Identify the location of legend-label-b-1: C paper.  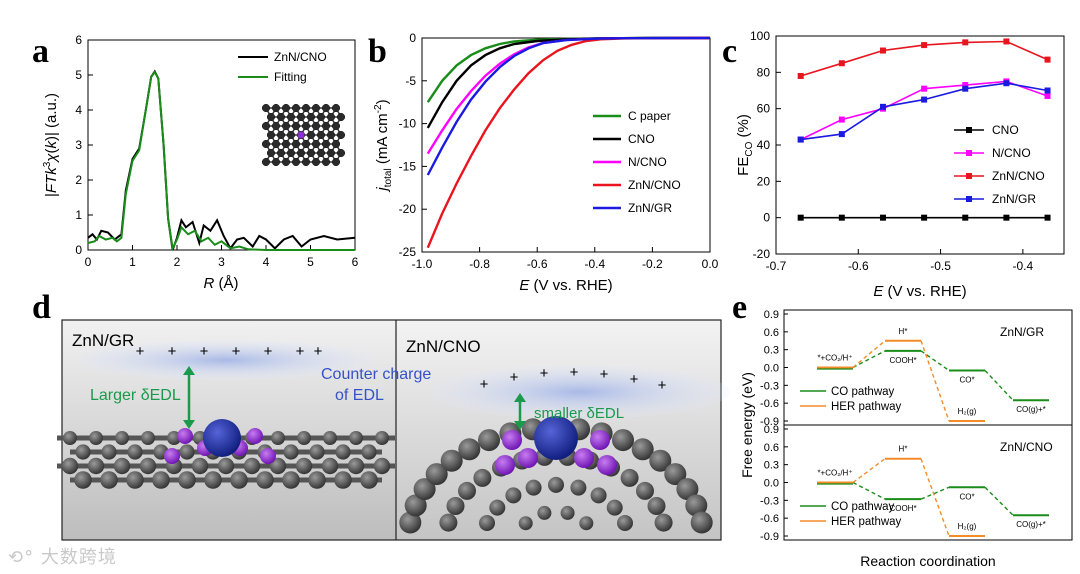
(649, 116).